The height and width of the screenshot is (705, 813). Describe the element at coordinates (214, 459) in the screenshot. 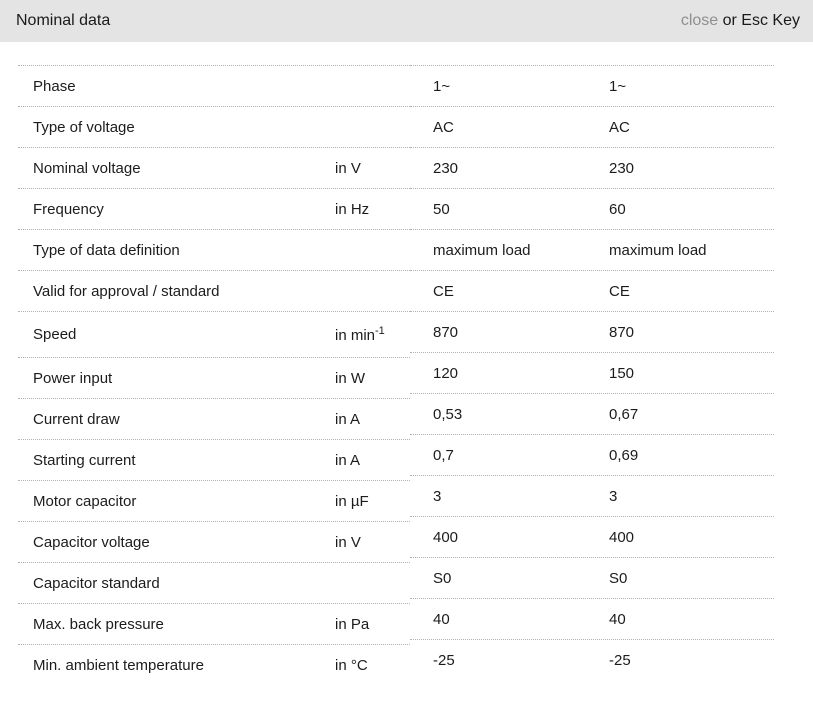

I see `table-row: Starting current in A` at that location.